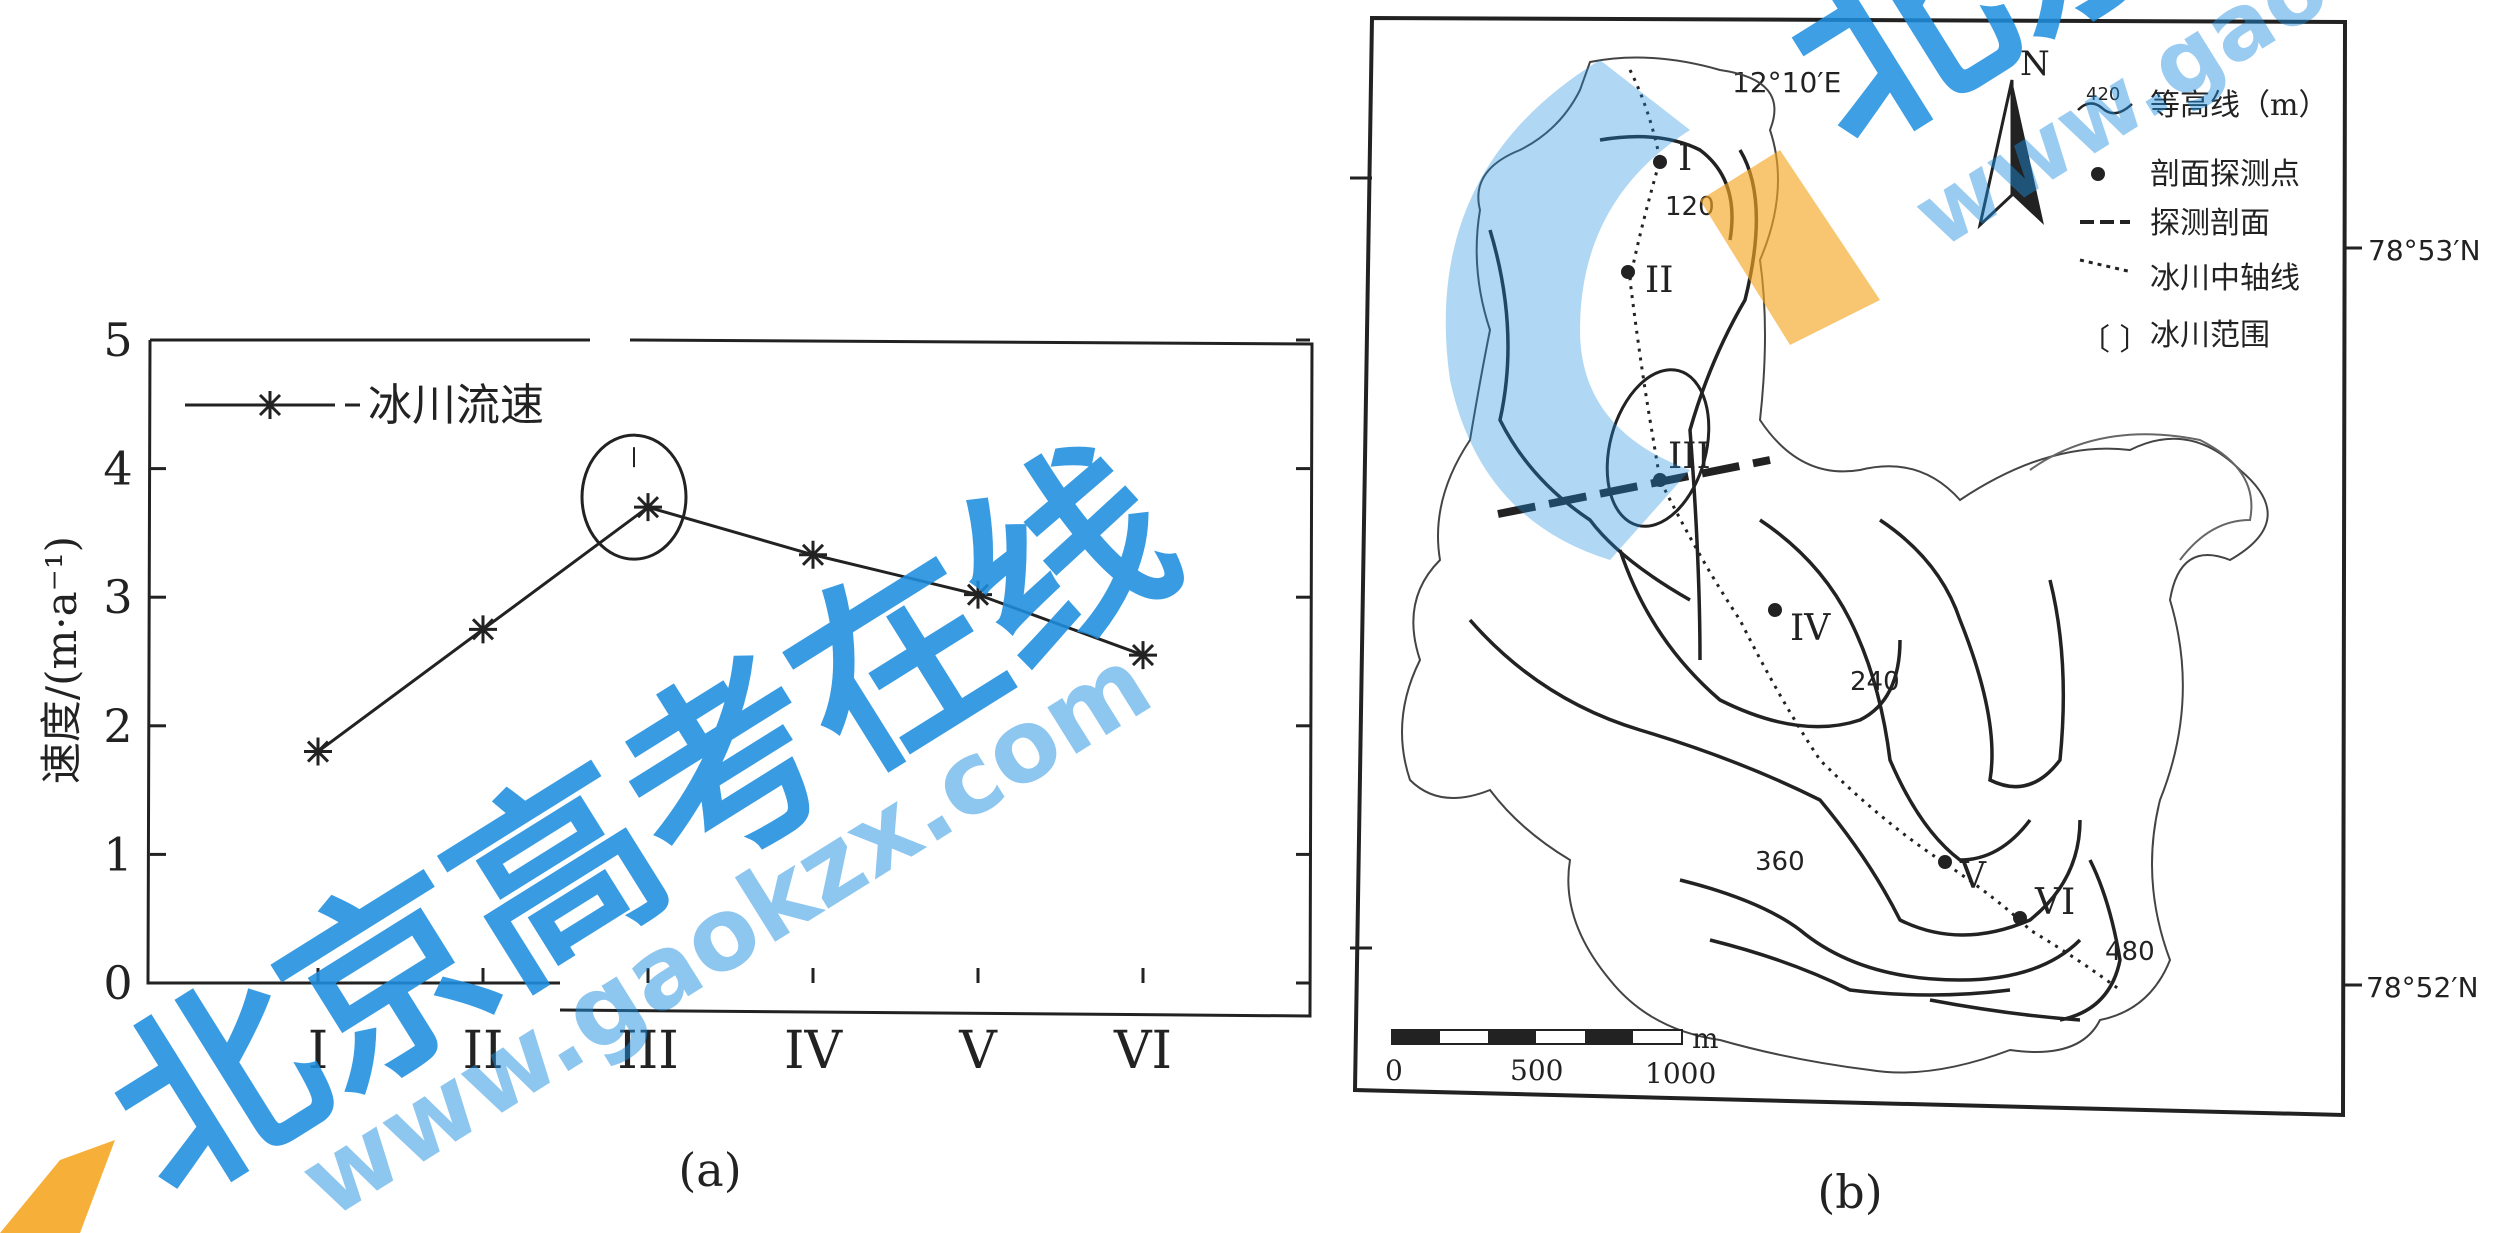  What do you see at coordinates (1689, 456) in the screenshot?
I see `probe-label-III: III` at bounding box center [1689, 456].